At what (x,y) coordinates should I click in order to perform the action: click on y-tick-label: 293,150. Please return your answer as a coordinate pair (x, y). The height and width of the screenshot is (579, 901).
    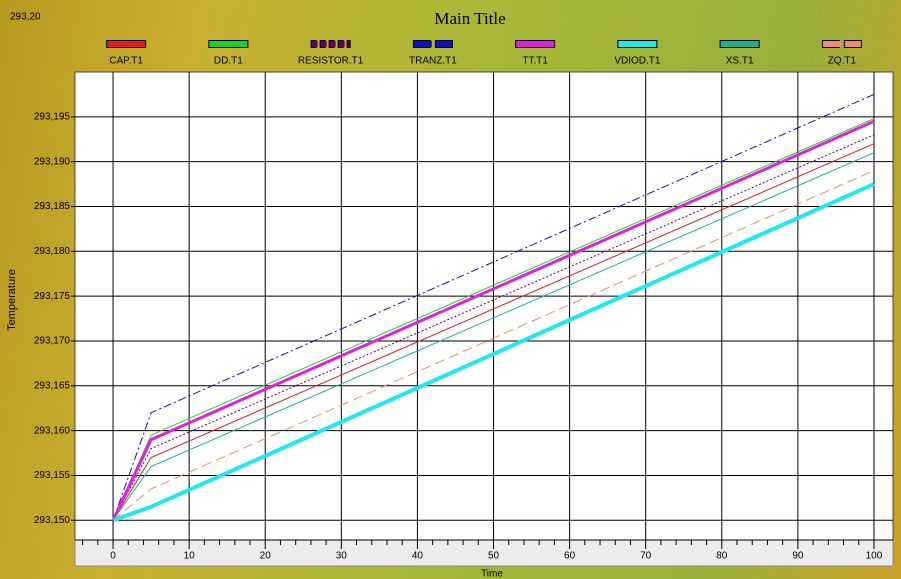
    Looking at the image, I should click on (52, 520).